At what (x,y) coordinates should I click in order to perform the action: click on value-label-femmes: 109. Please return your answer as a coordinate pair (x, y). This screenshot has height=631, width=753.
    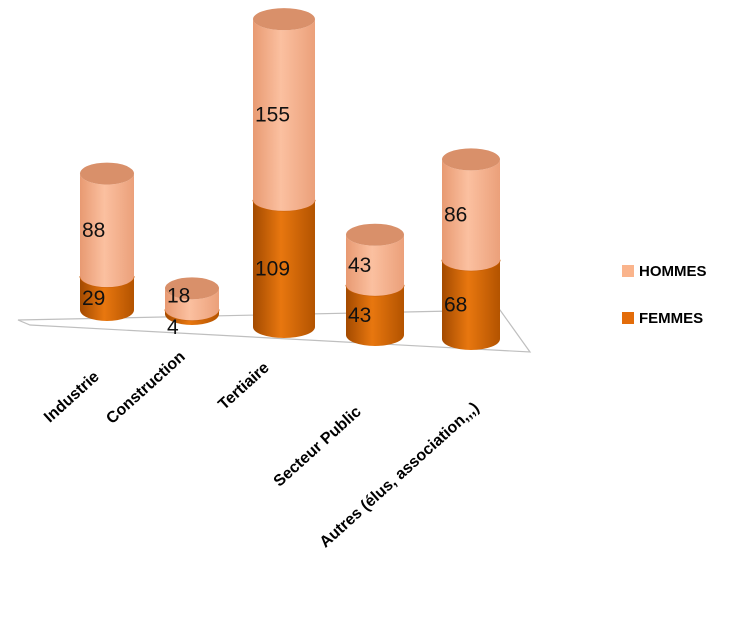
    Looking at the image, I should click on (272, 268).